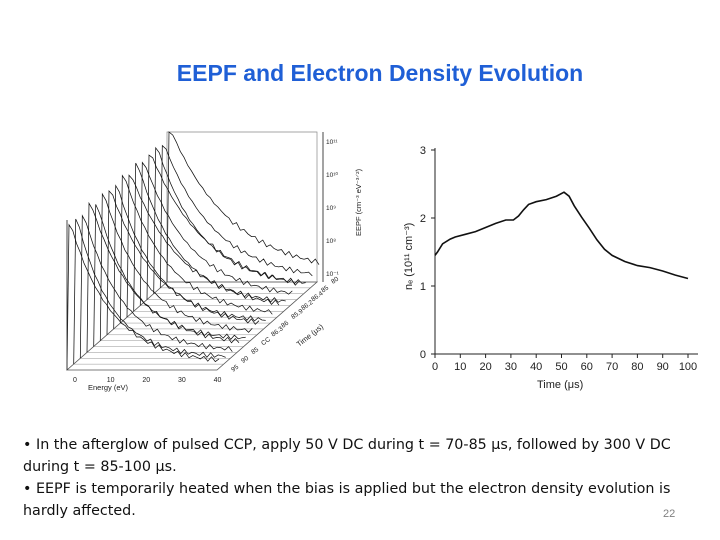 The width and height of the screenshot is (720, 540). What do you see at coordinates (108, 387) in the screenshot?
I see `eepf-xlabel: Energy (eV)` at bounding box center [108, 387].